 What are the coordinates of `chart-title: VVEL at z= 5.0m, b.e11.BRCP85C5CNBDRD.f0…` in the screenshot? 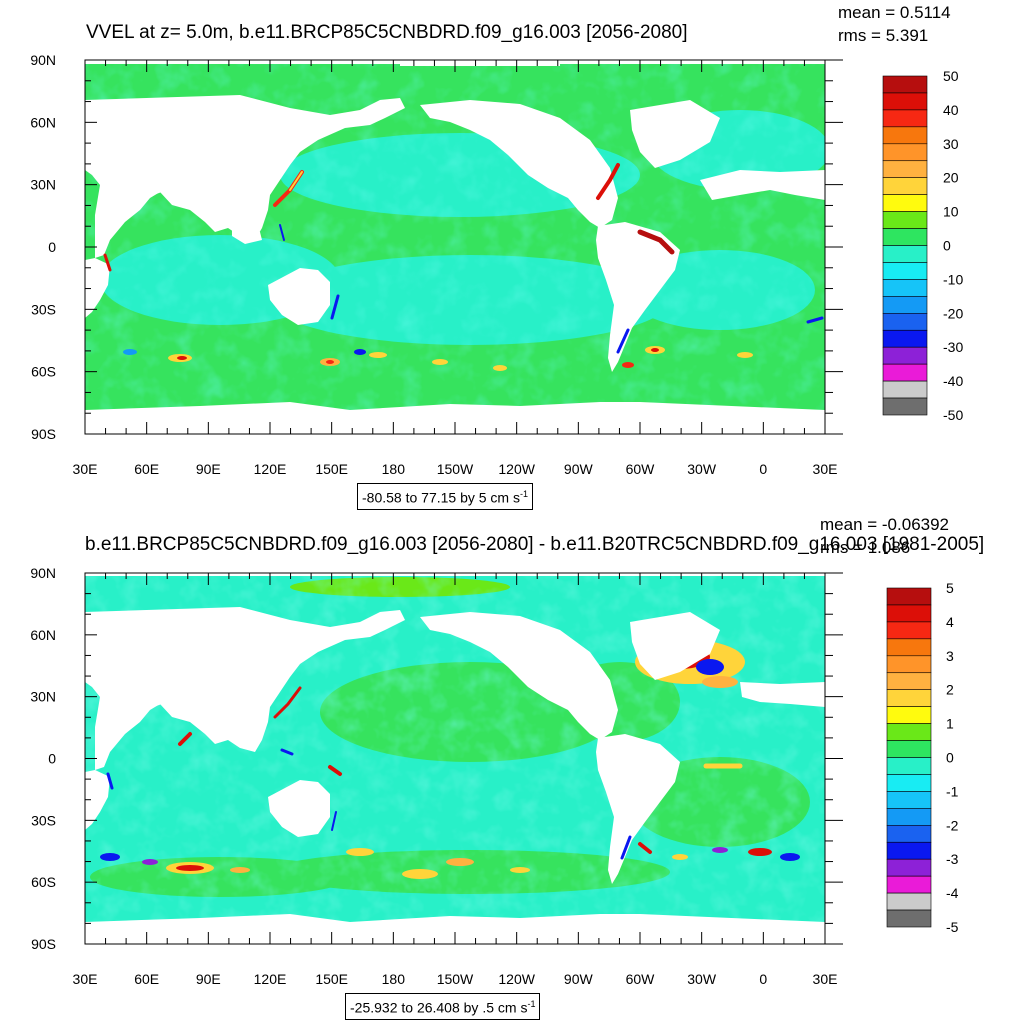 It's located at (387, 32).